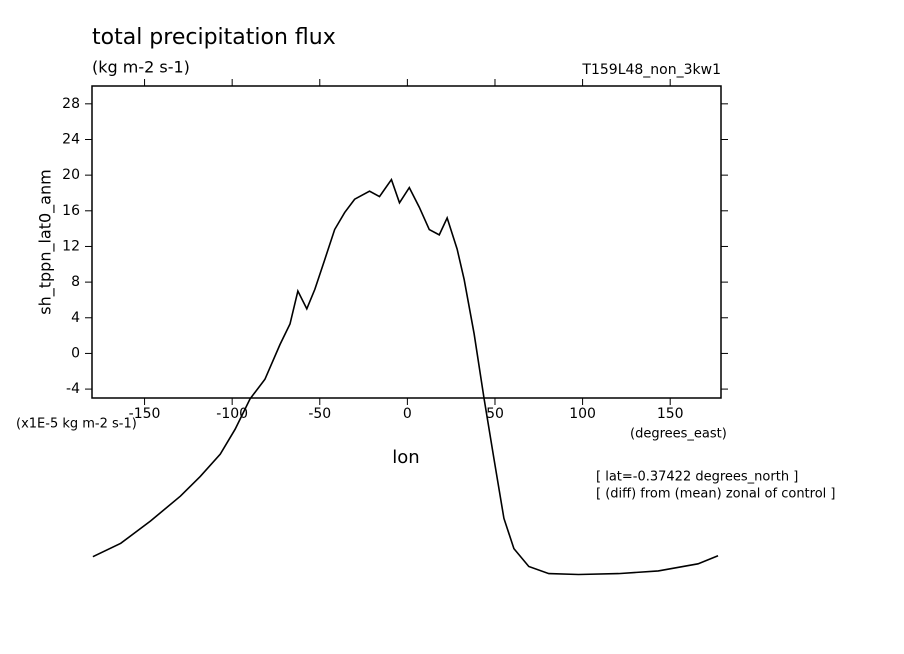 The image size is (904, 654). Describe the element at coordinates (71, 104) in the screenshot. I see `y-tick-label: 28` at that location.